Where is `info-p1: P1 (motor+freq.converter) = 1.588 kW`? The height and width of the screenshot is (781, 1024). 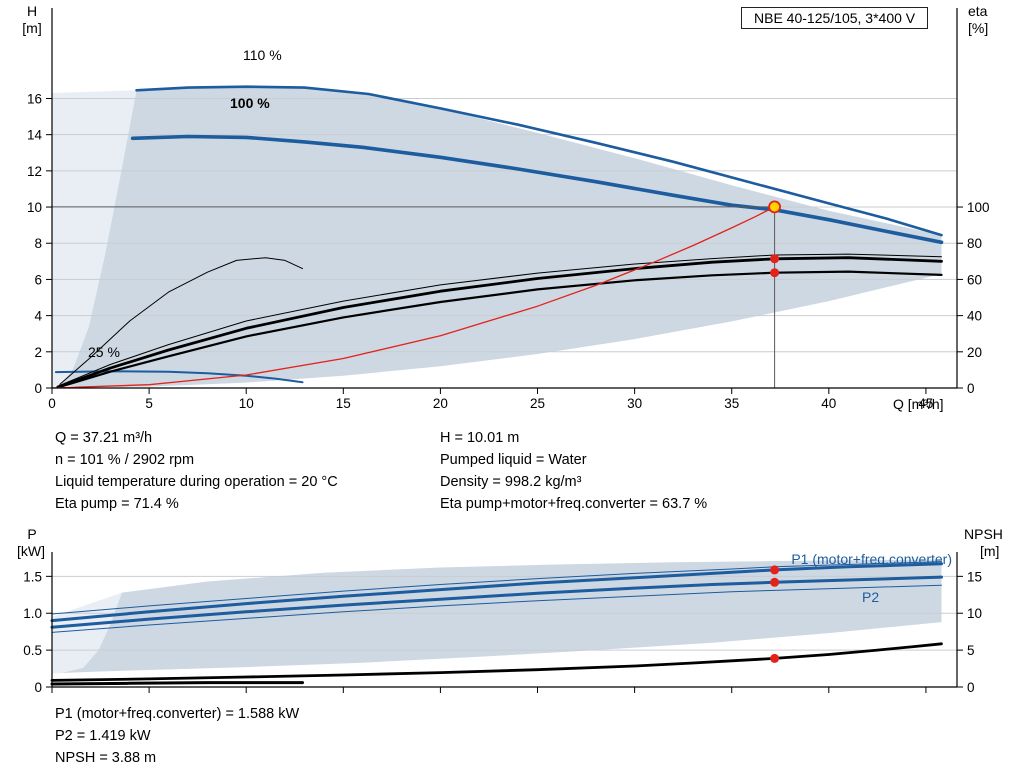
info-p1: P1 (motor+freq.converter) = 1.588 kW is located at coordinates (177, 714).